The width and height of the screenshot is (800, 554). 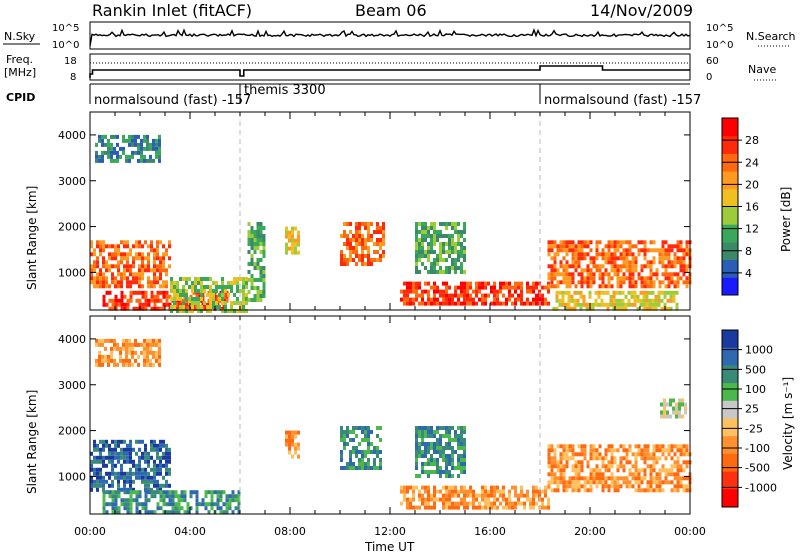 What do you see at coordinates (719, 28) in the screenshot?
I see `noise-axis-right-top: 10^5` at bounding box center [719, 28].